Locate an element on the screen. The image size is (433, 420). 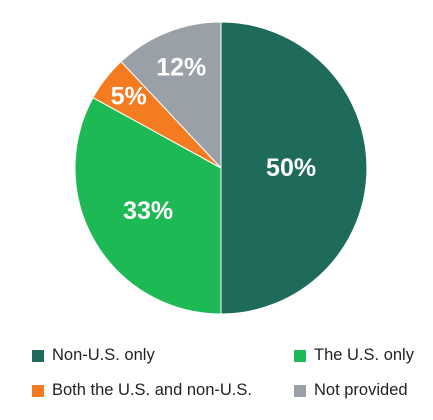
pie-slice-label-2: 5% is located at coordinates (129, 96).